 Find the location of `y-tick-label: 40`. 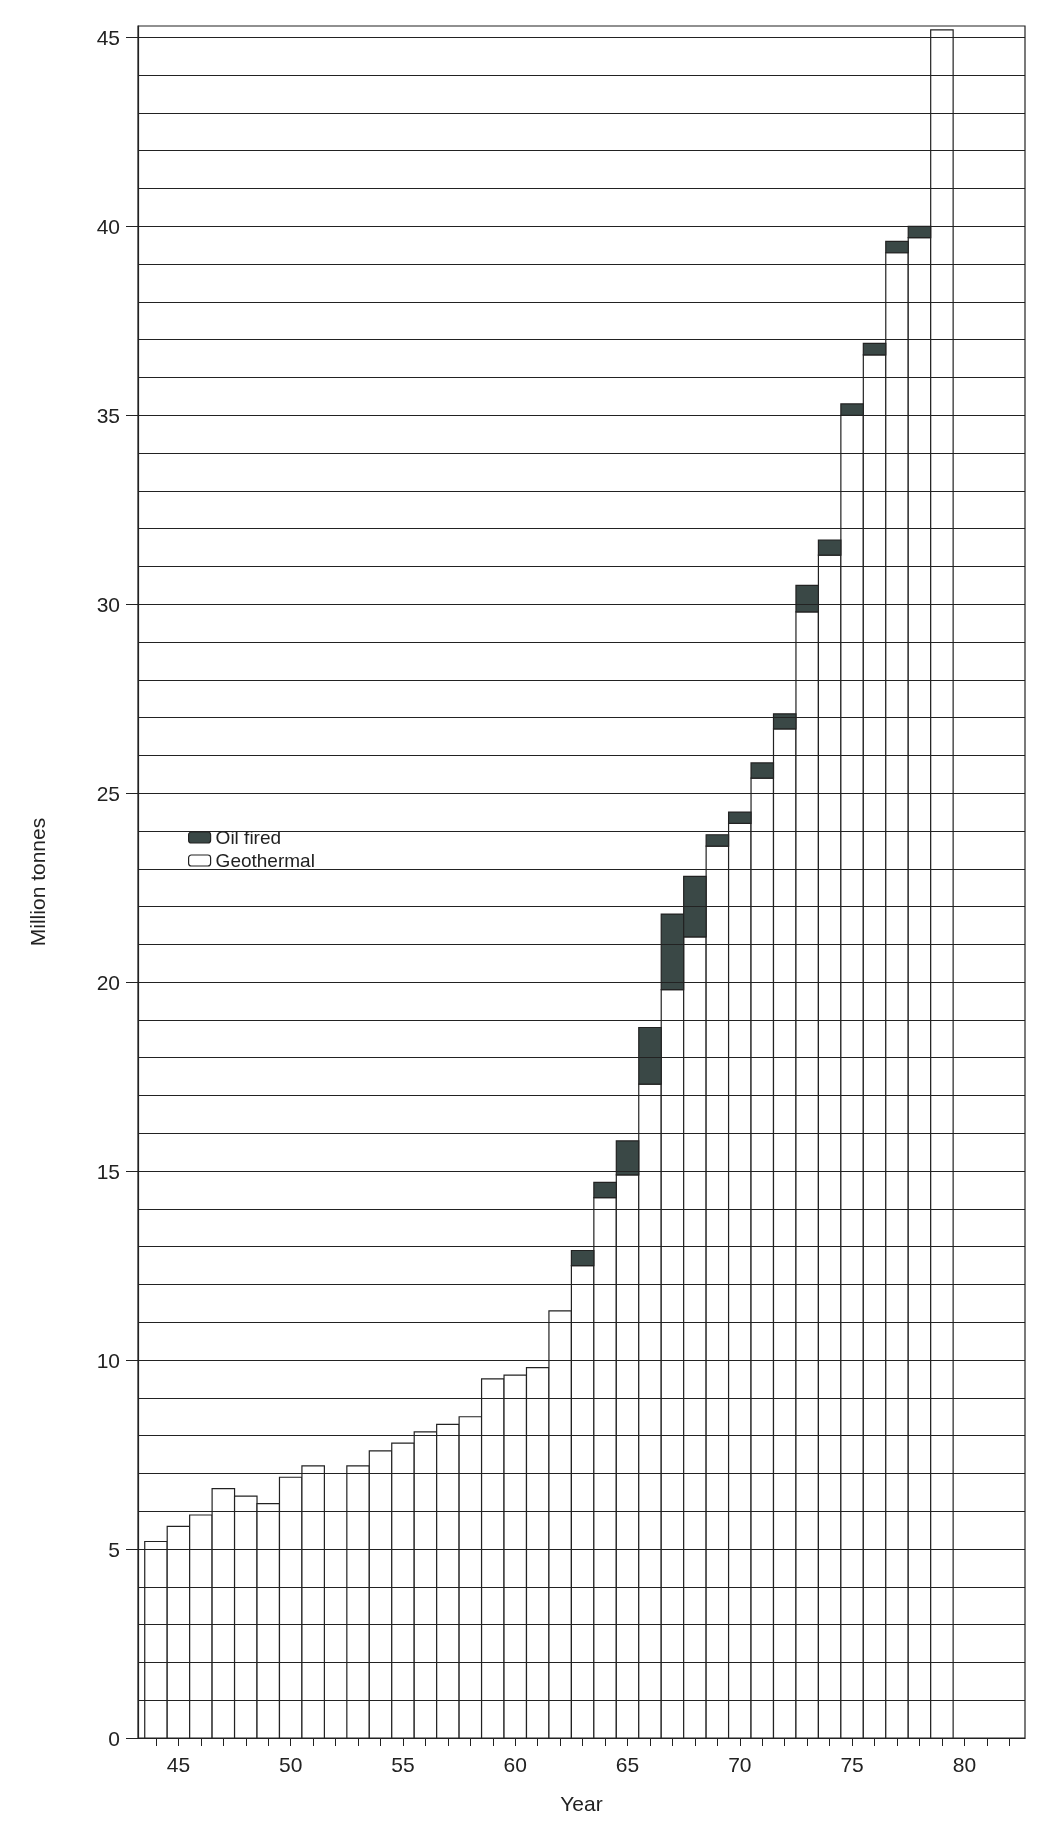

y-tick-label: 40 is located at coordinates (108, 226).